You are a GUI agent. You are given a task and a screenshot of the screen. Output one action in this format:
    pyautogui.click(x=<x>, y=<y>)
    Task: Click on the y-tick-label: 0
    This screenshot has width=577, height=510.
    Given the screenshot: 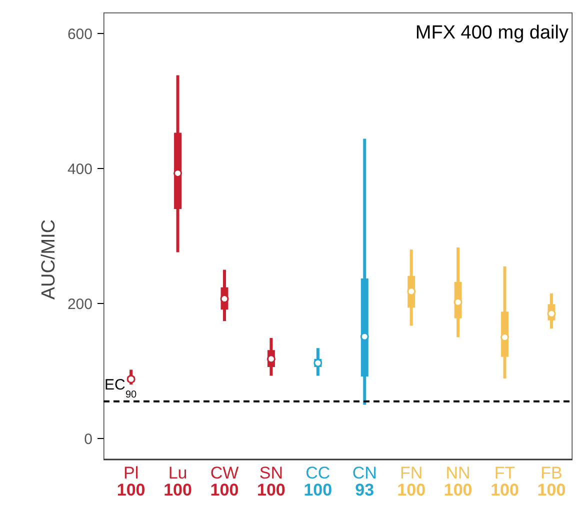 What is the action you would take?
    pyautogui.click(x=88, y=439)
    